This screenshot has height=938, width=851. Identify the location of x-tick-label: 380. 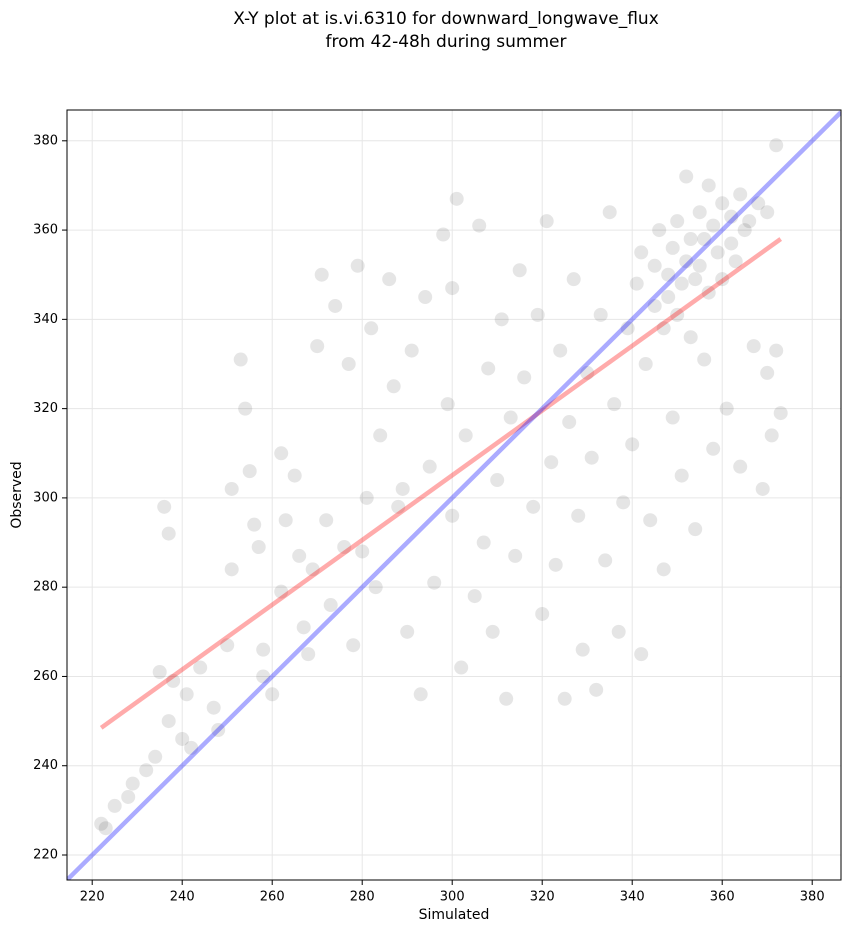
(812, 897).